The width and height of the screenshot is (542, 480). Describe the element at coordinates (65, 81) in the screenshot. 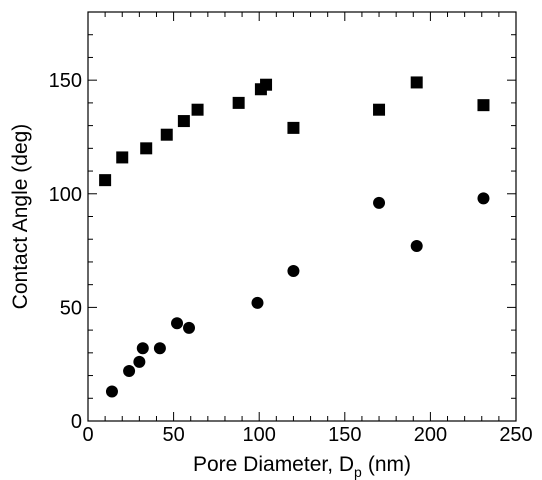

I see `y-tick-label: 150` at that location.